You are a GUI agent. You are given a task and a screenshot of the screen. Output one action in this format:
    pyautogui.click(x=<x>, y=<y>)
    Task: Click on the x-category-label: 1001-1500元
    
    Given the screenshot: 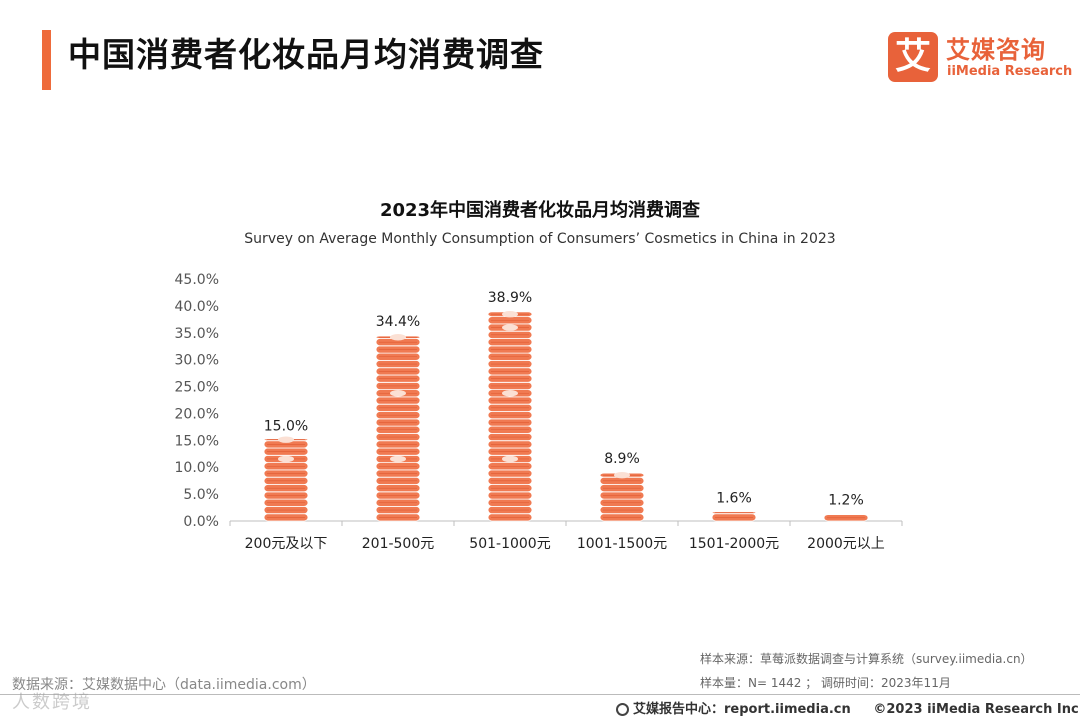 What is the action you would take?
    pyautogui.click(x=622, y=544)
    